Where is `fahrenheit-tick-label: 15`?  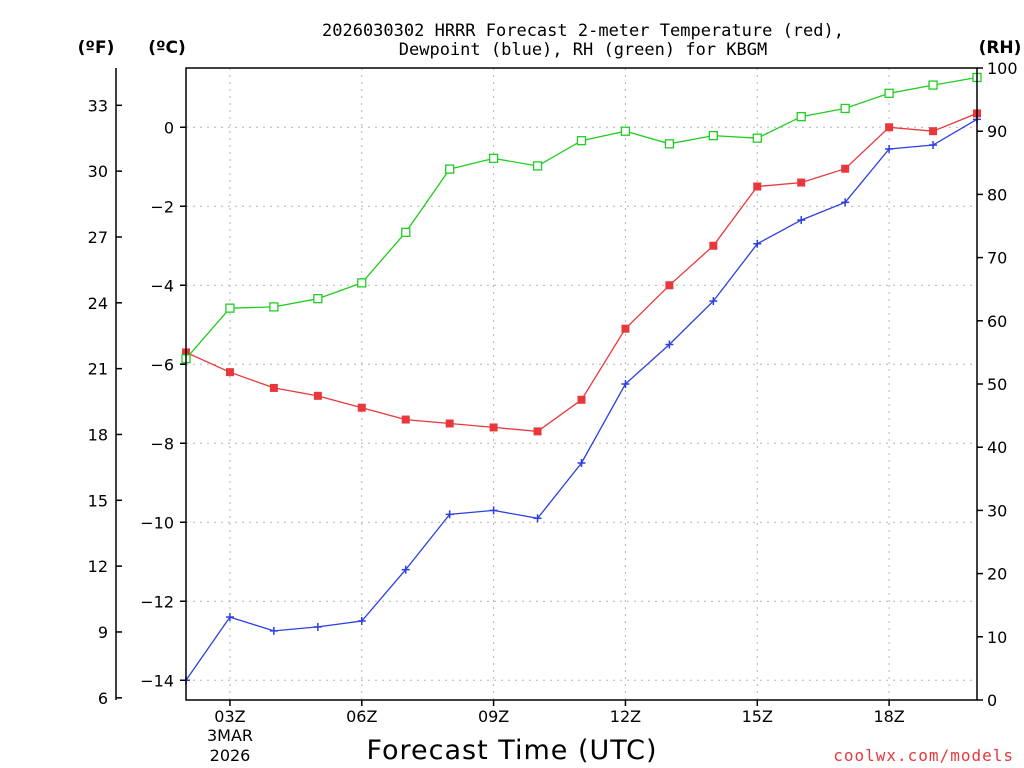
fahrenheit-tick-label: 15 is located at coordinates (98, 500).